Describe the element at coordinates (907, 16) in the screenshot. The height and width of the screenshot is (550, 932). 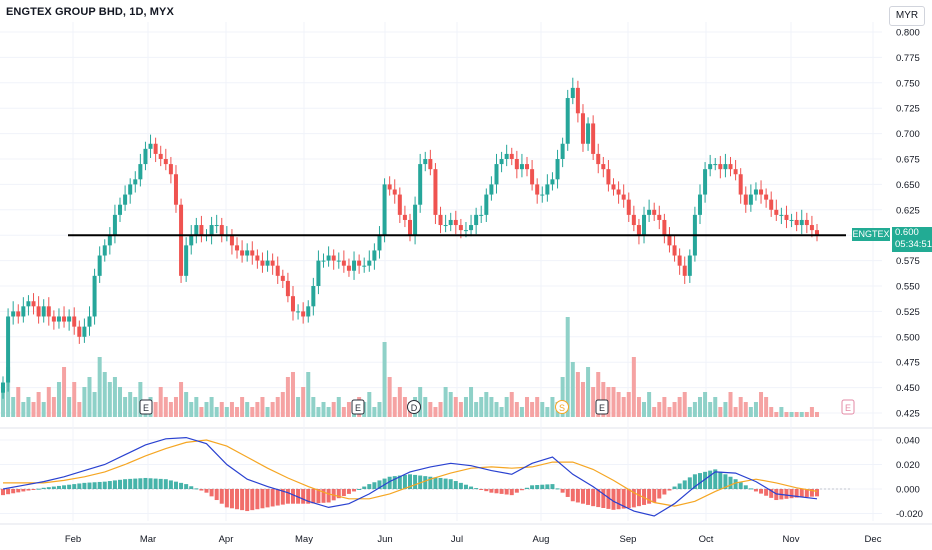
I see `currency-button: MYR` at that location.